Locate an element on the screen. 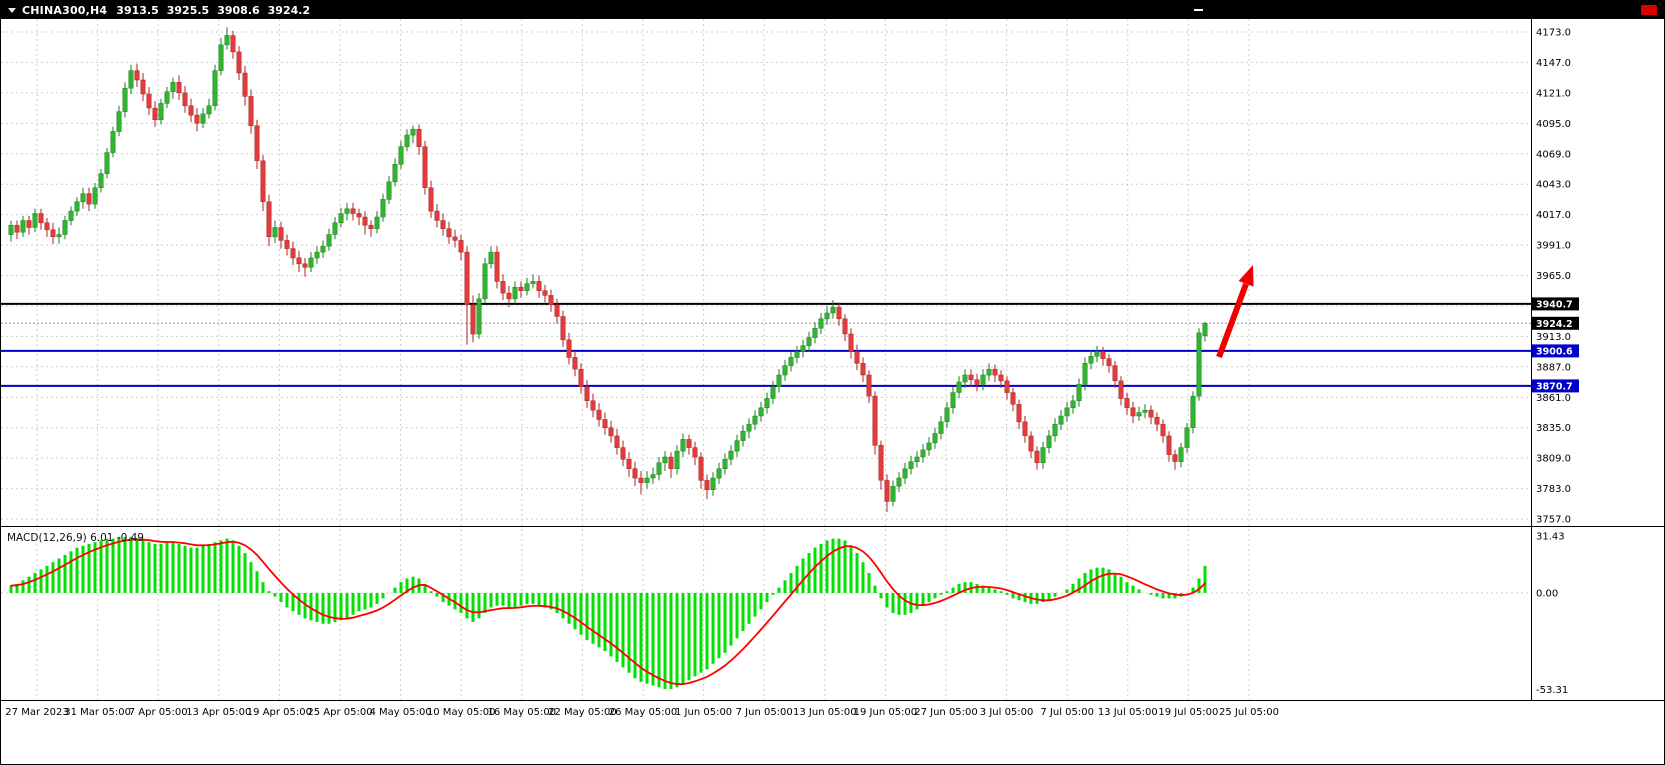 The image size is (1665, 765). minimize-icon is located at coordinates (1198, 10).